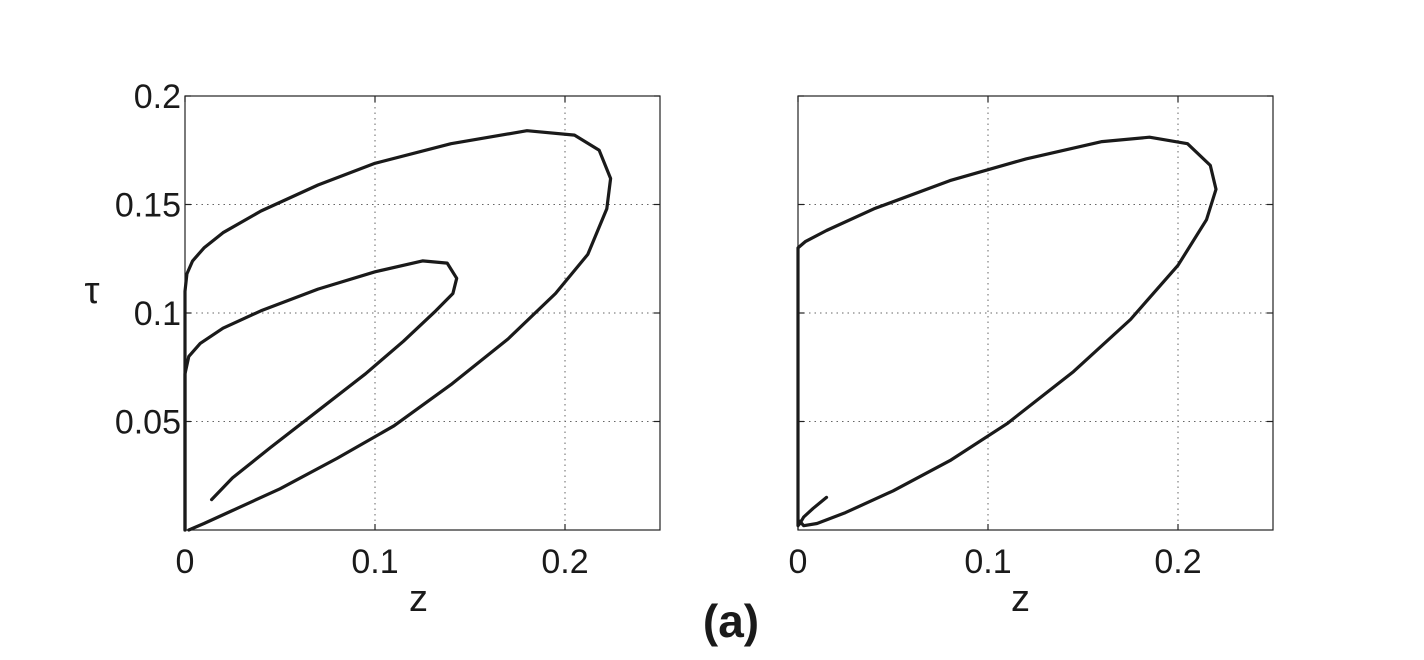 This screenshot has width=1424, height=660. I want to click on y-tick-label: 0.2, so click(157, 97).